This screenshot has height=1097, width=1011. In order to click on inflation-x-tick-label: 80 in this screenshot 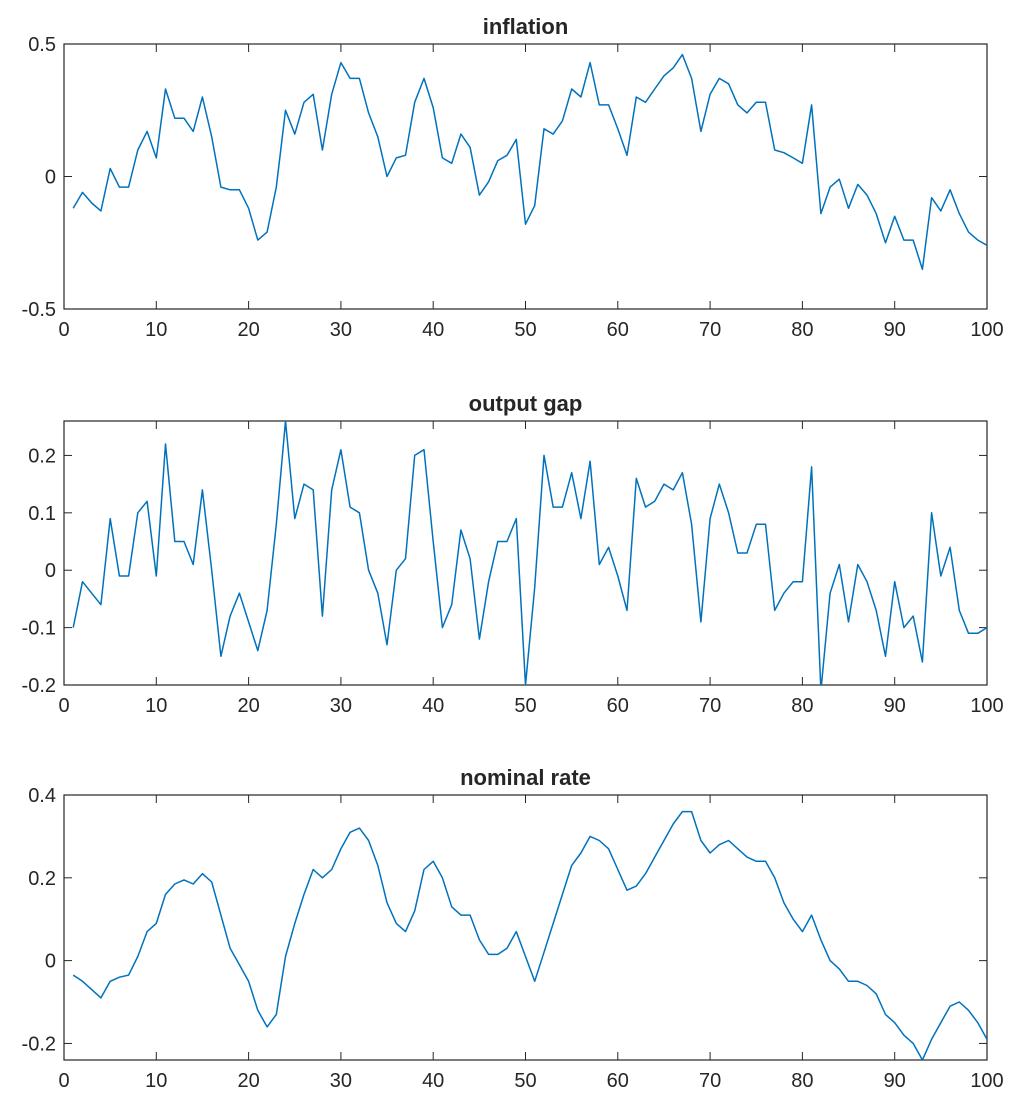, I will do `click(802, 330)`.